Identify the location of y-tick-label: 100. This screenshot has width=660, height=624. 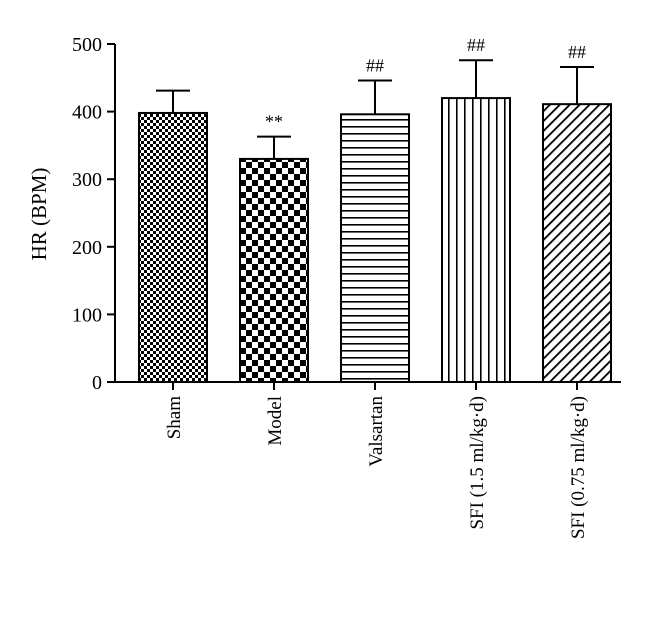
(87, 315).